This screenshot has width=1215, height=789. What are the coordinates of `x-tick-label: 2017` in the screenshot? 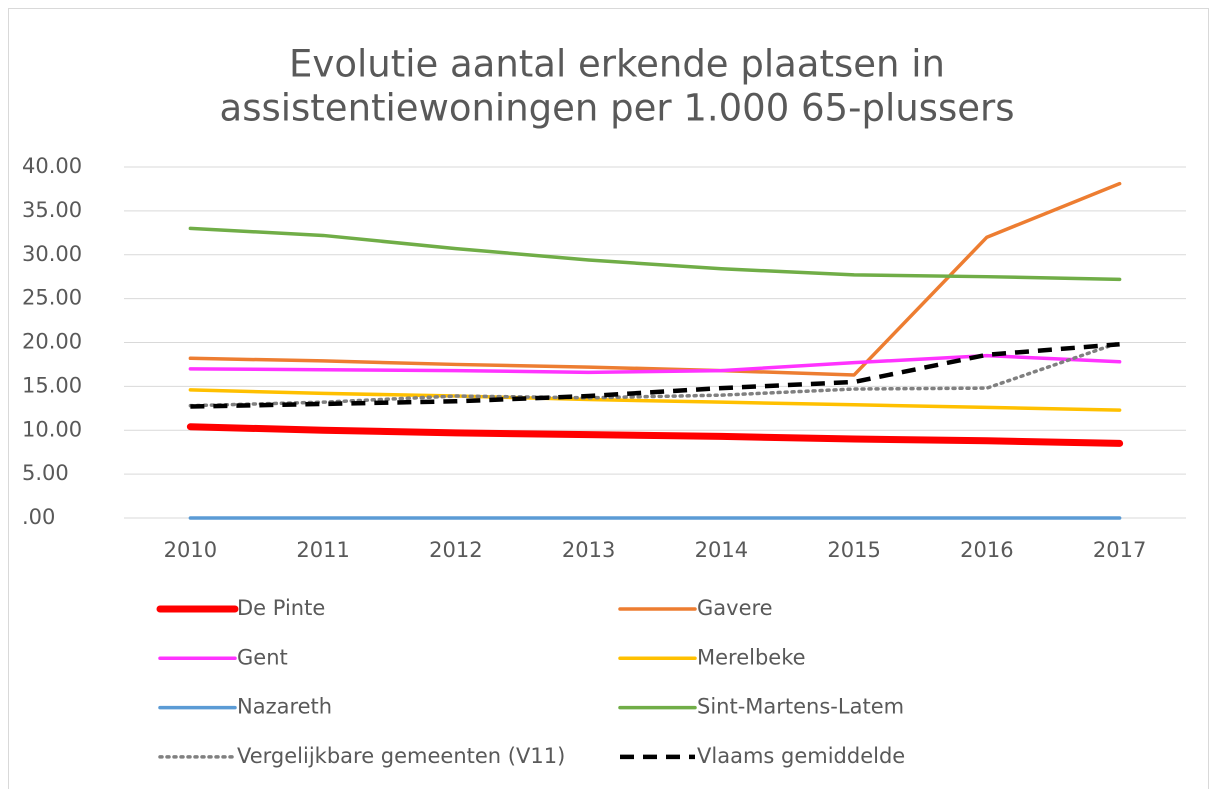 It's located at (1119, 550).